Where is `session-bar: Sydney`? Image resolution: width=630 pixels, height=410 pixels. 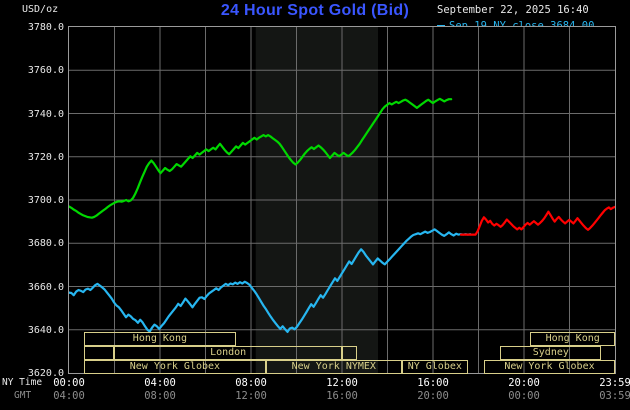
session-bar: Sydney is located at coordinates (551, 353).